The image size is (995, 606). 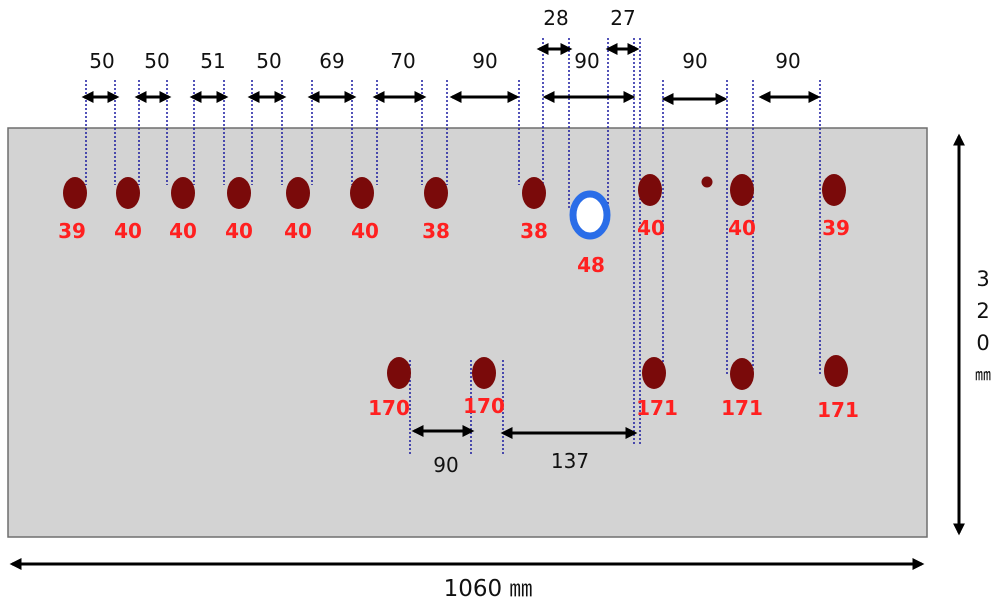 I want to click on small-hole, so click(x=707, y=182).